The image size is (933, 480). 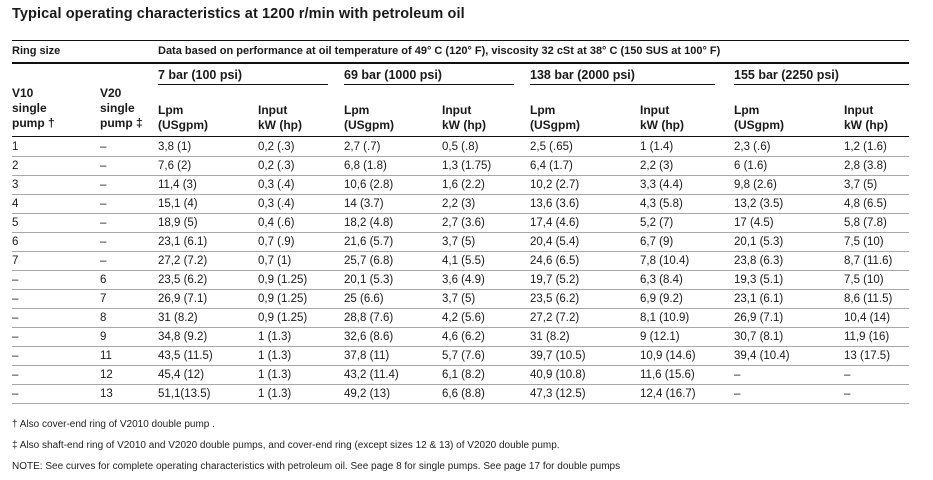 I want to click on table-cell: 34,8 (9.2), so click(x=183, y=337).